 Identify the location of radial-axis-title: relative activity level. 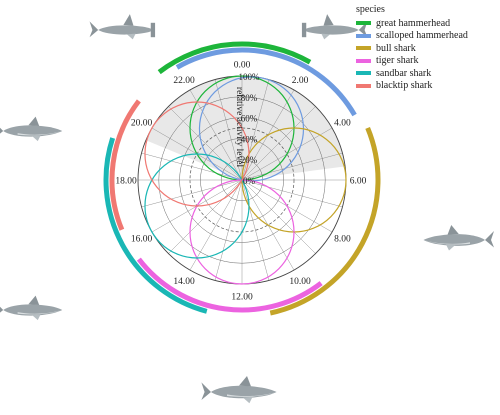
(239, 127).